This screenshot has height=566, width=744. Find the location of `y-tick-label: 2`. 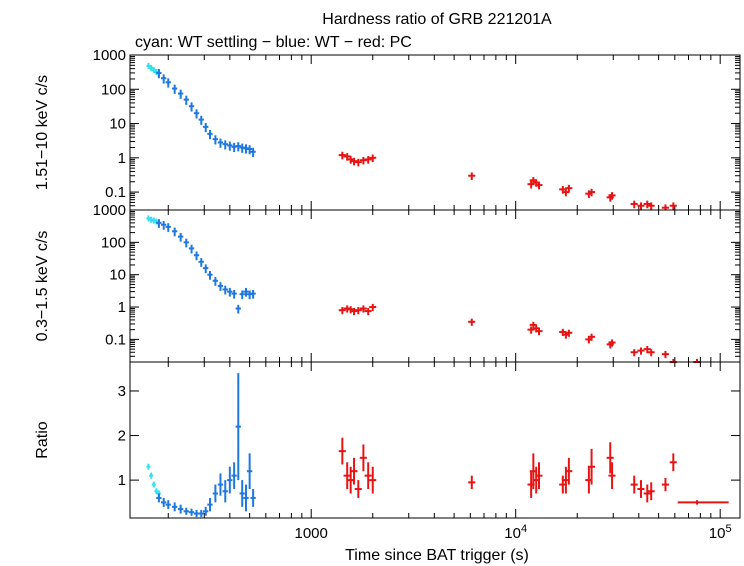

y-tick-label: 2 is located at coordinates (122, 436).